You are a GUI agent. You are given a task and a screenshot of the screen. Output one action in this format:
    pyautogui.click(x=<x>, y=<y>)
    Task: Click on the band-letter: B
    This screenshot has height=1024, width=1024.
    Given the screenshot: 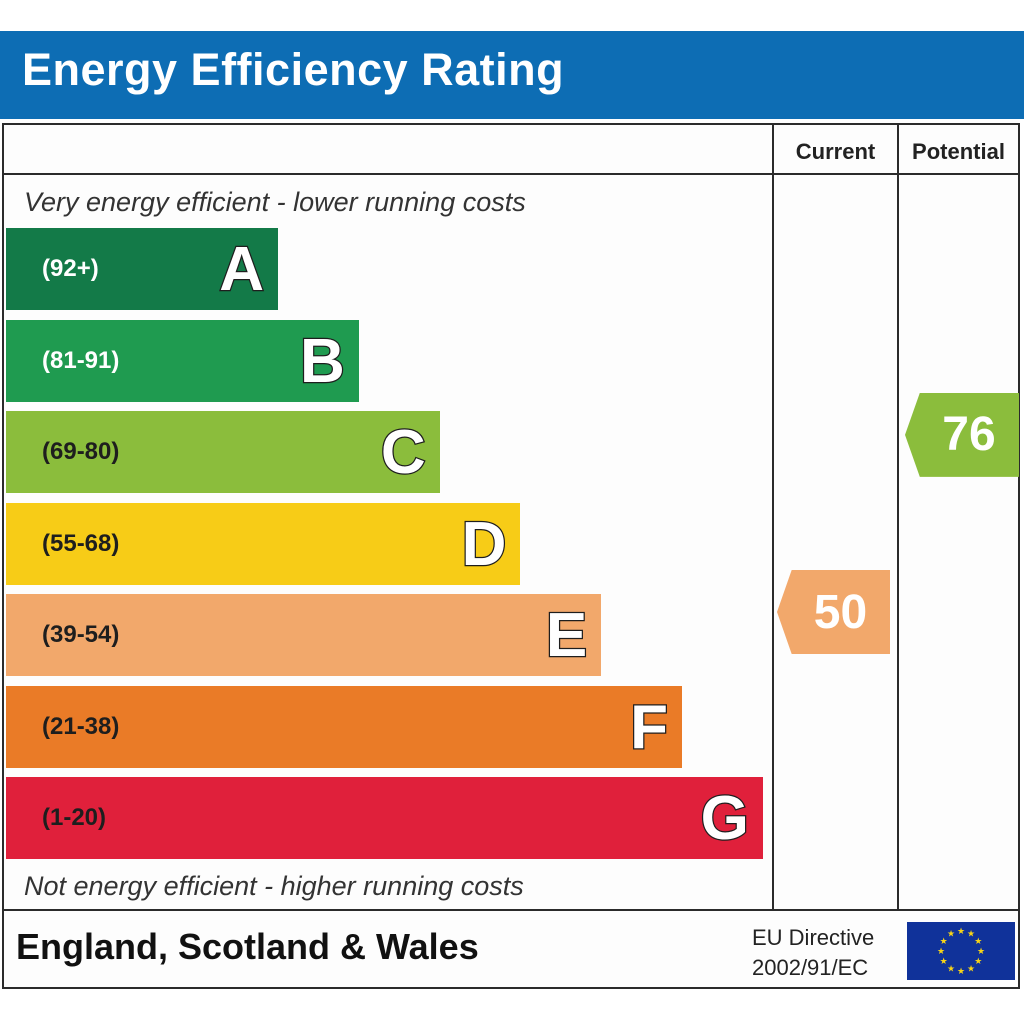 What is the action you would take?
    pyautogui.click(x=322, y=361)
    